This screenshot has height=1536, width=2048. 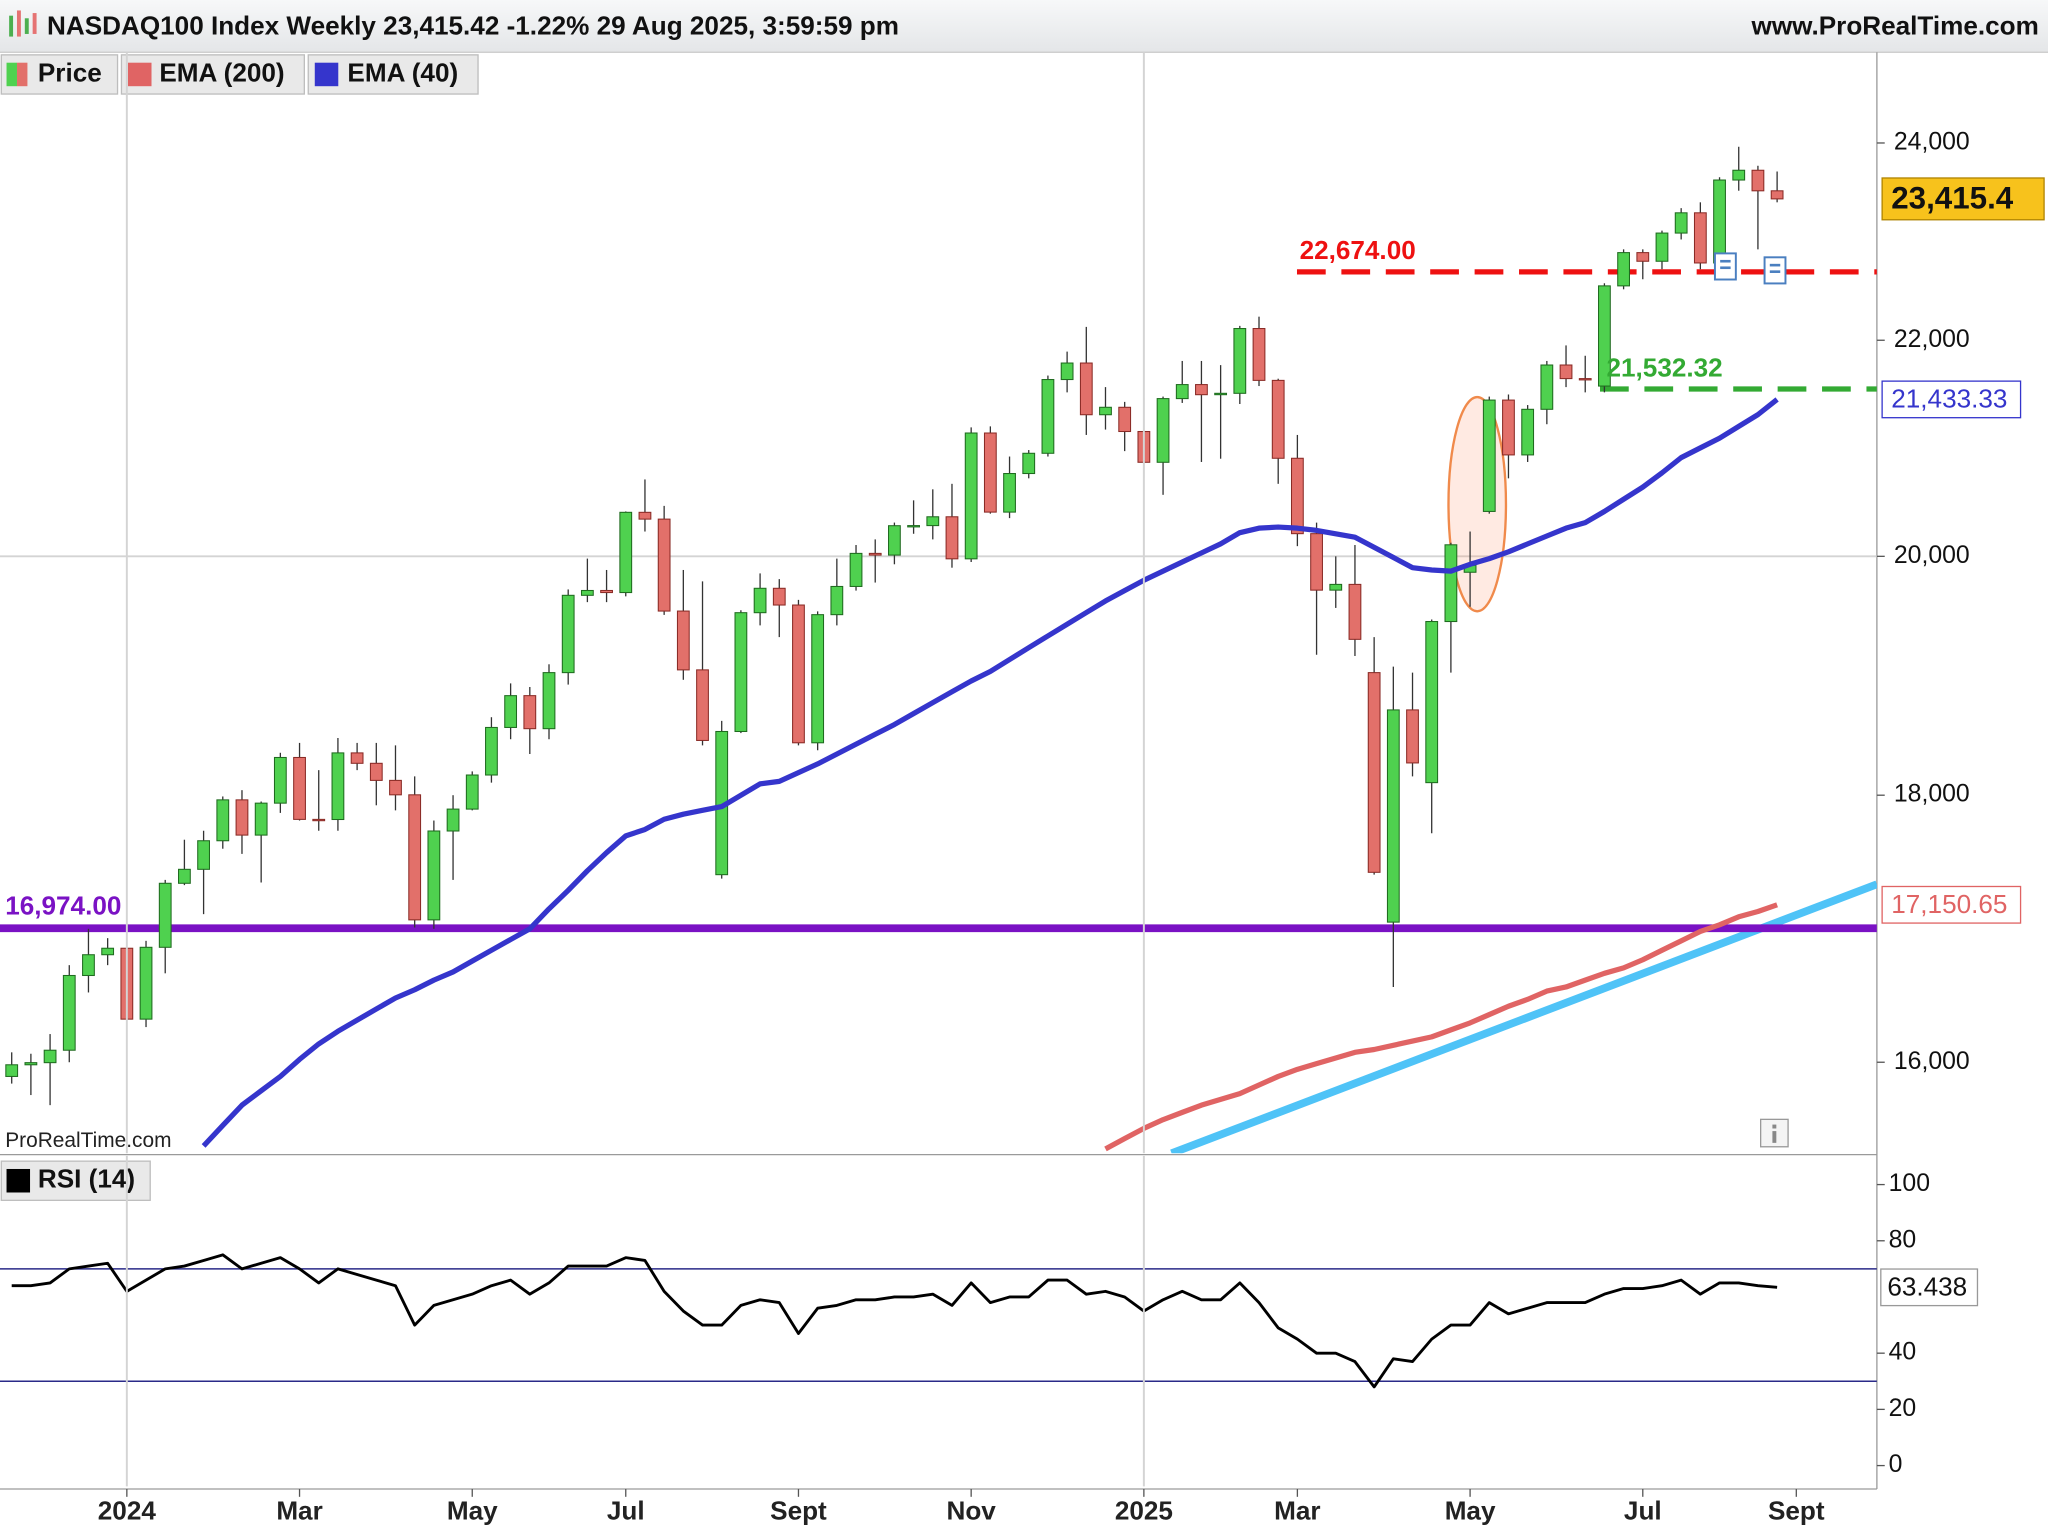 I want to click on ema-label: 17,150.65, so click(x=1949, y=904).